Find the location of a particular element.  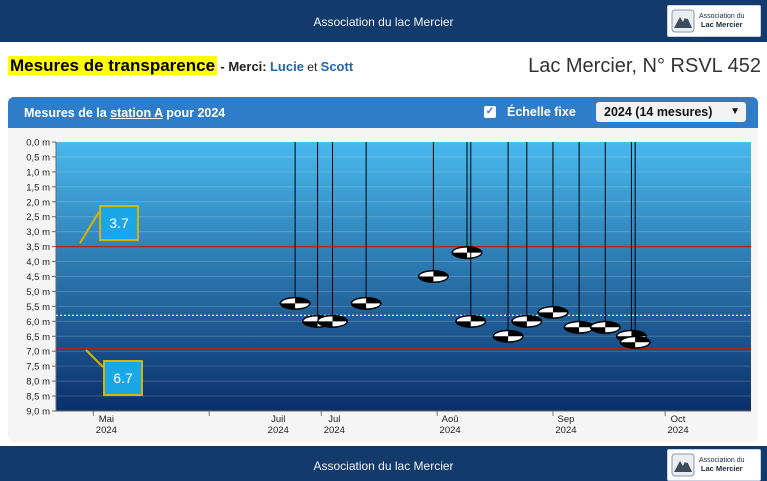

annotation-box is located at coordinates (119, 223).